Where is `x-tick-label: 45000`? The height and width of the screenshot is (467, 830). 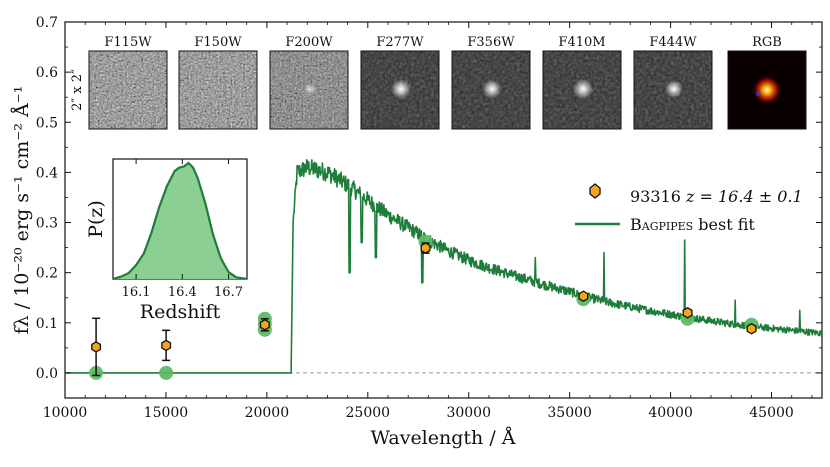
x-tick-label: 45000 is located at coordinates (771, 413).